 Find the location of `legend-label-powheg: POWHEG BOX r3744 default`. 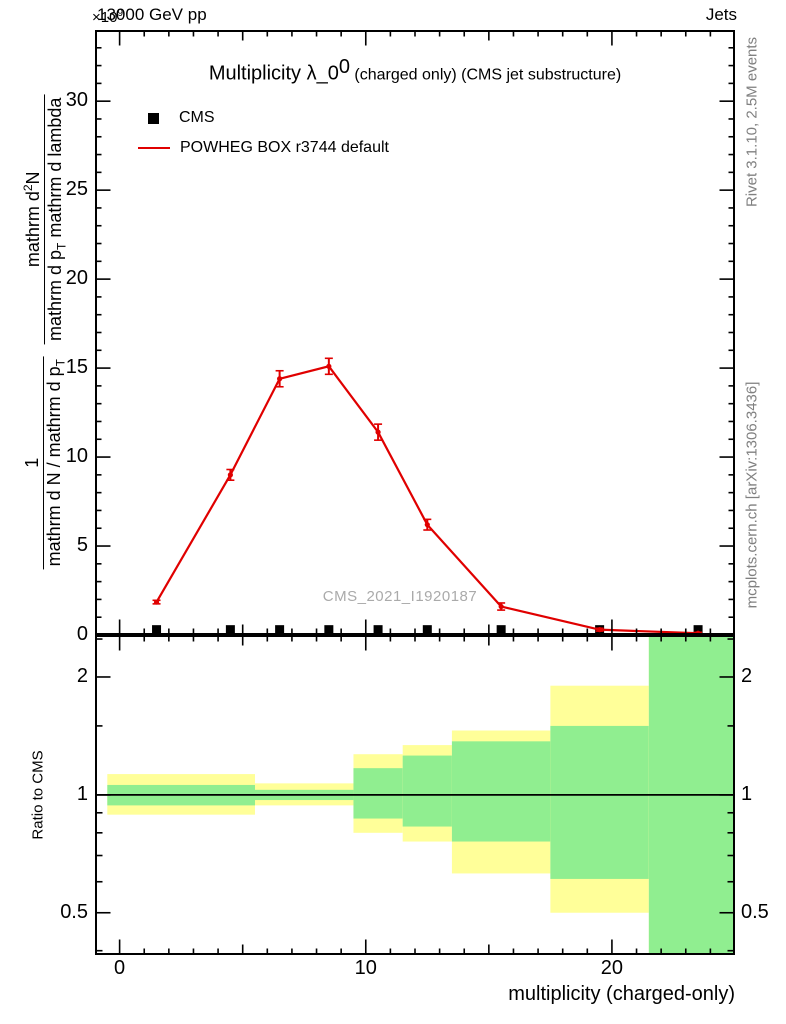

legend-label-powheg: POWHEG BOX r3744 default is located at coordinates (284, 147).